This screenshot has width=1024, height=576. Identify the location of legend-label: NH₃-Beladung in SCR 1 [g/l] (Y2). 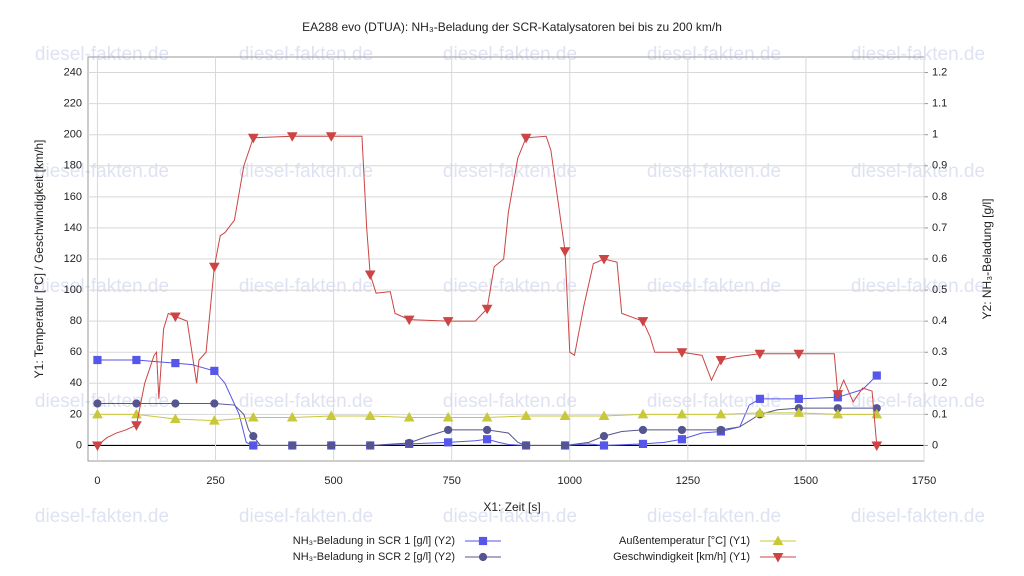
(374, 541).